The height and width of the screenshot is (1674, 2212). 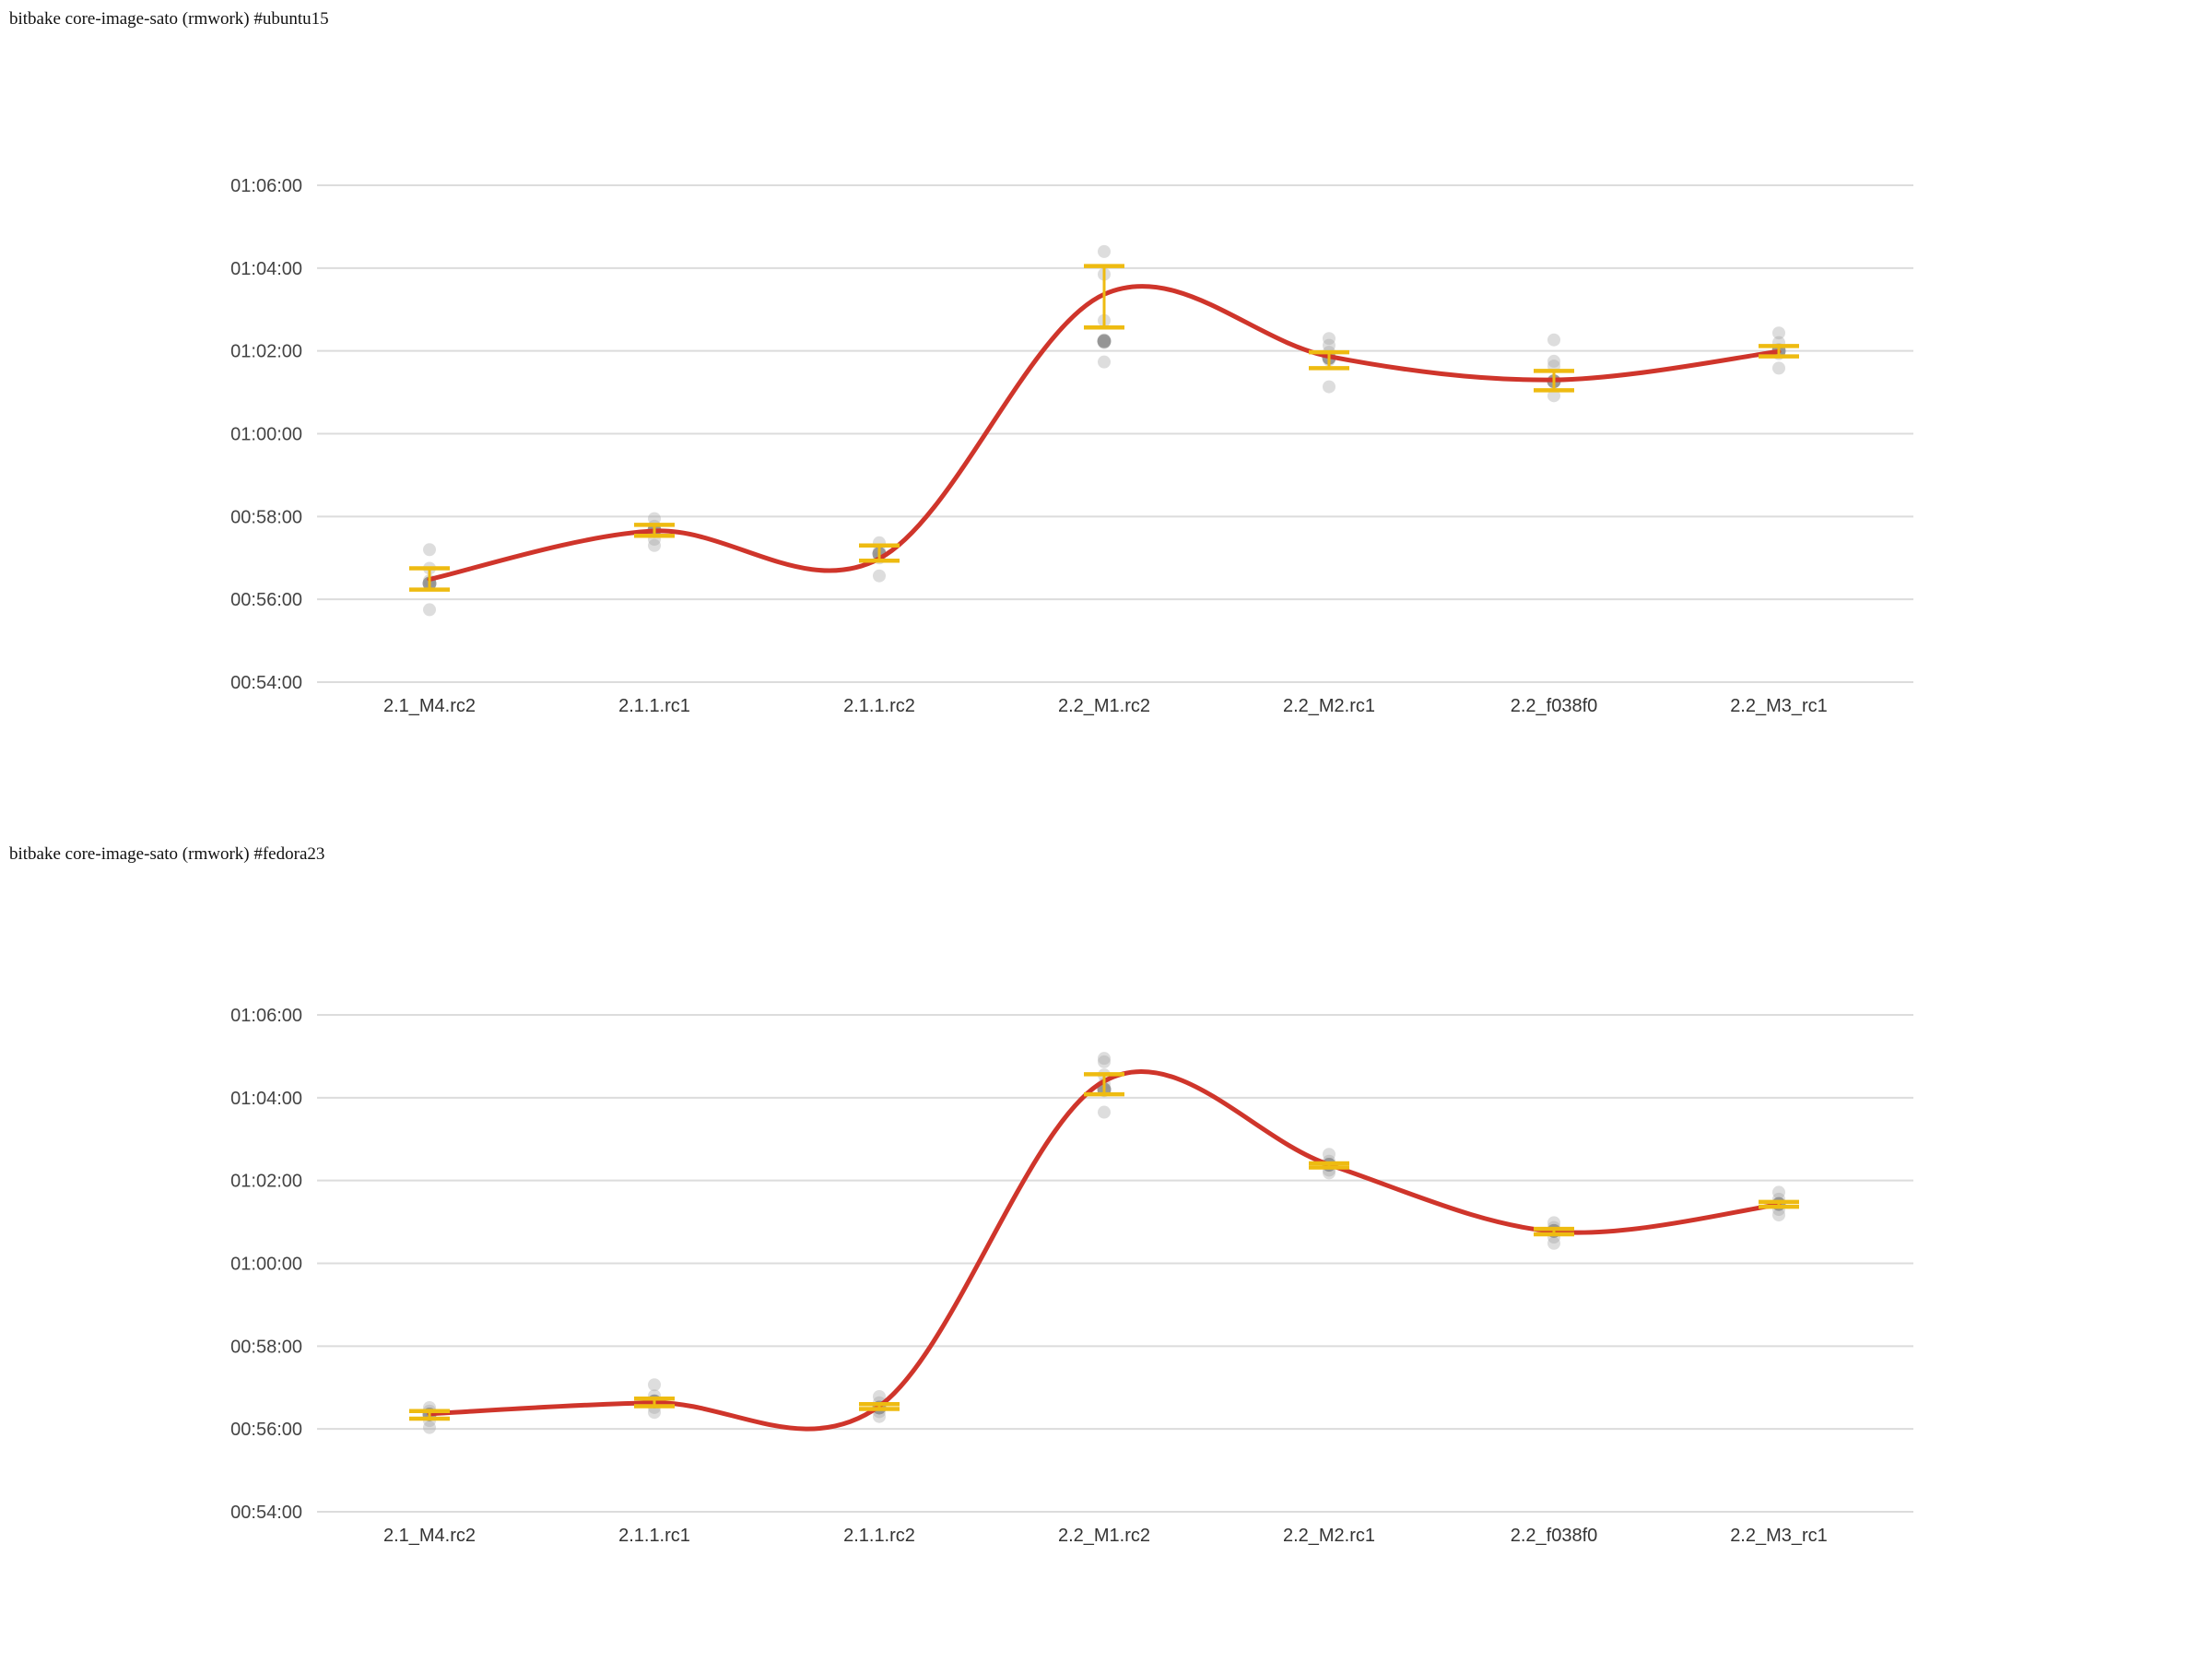 What do you see at coordinates (1104, 341) in the screenshot?
I see `median-point` at bounding box center [1104, 341].